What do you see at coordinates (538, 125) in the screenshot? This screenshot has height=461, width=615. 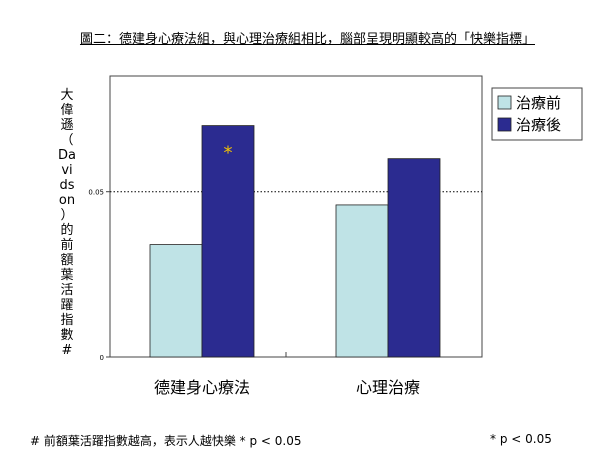 I see `legend-label: 治療後` at bounding box center [538, 125].